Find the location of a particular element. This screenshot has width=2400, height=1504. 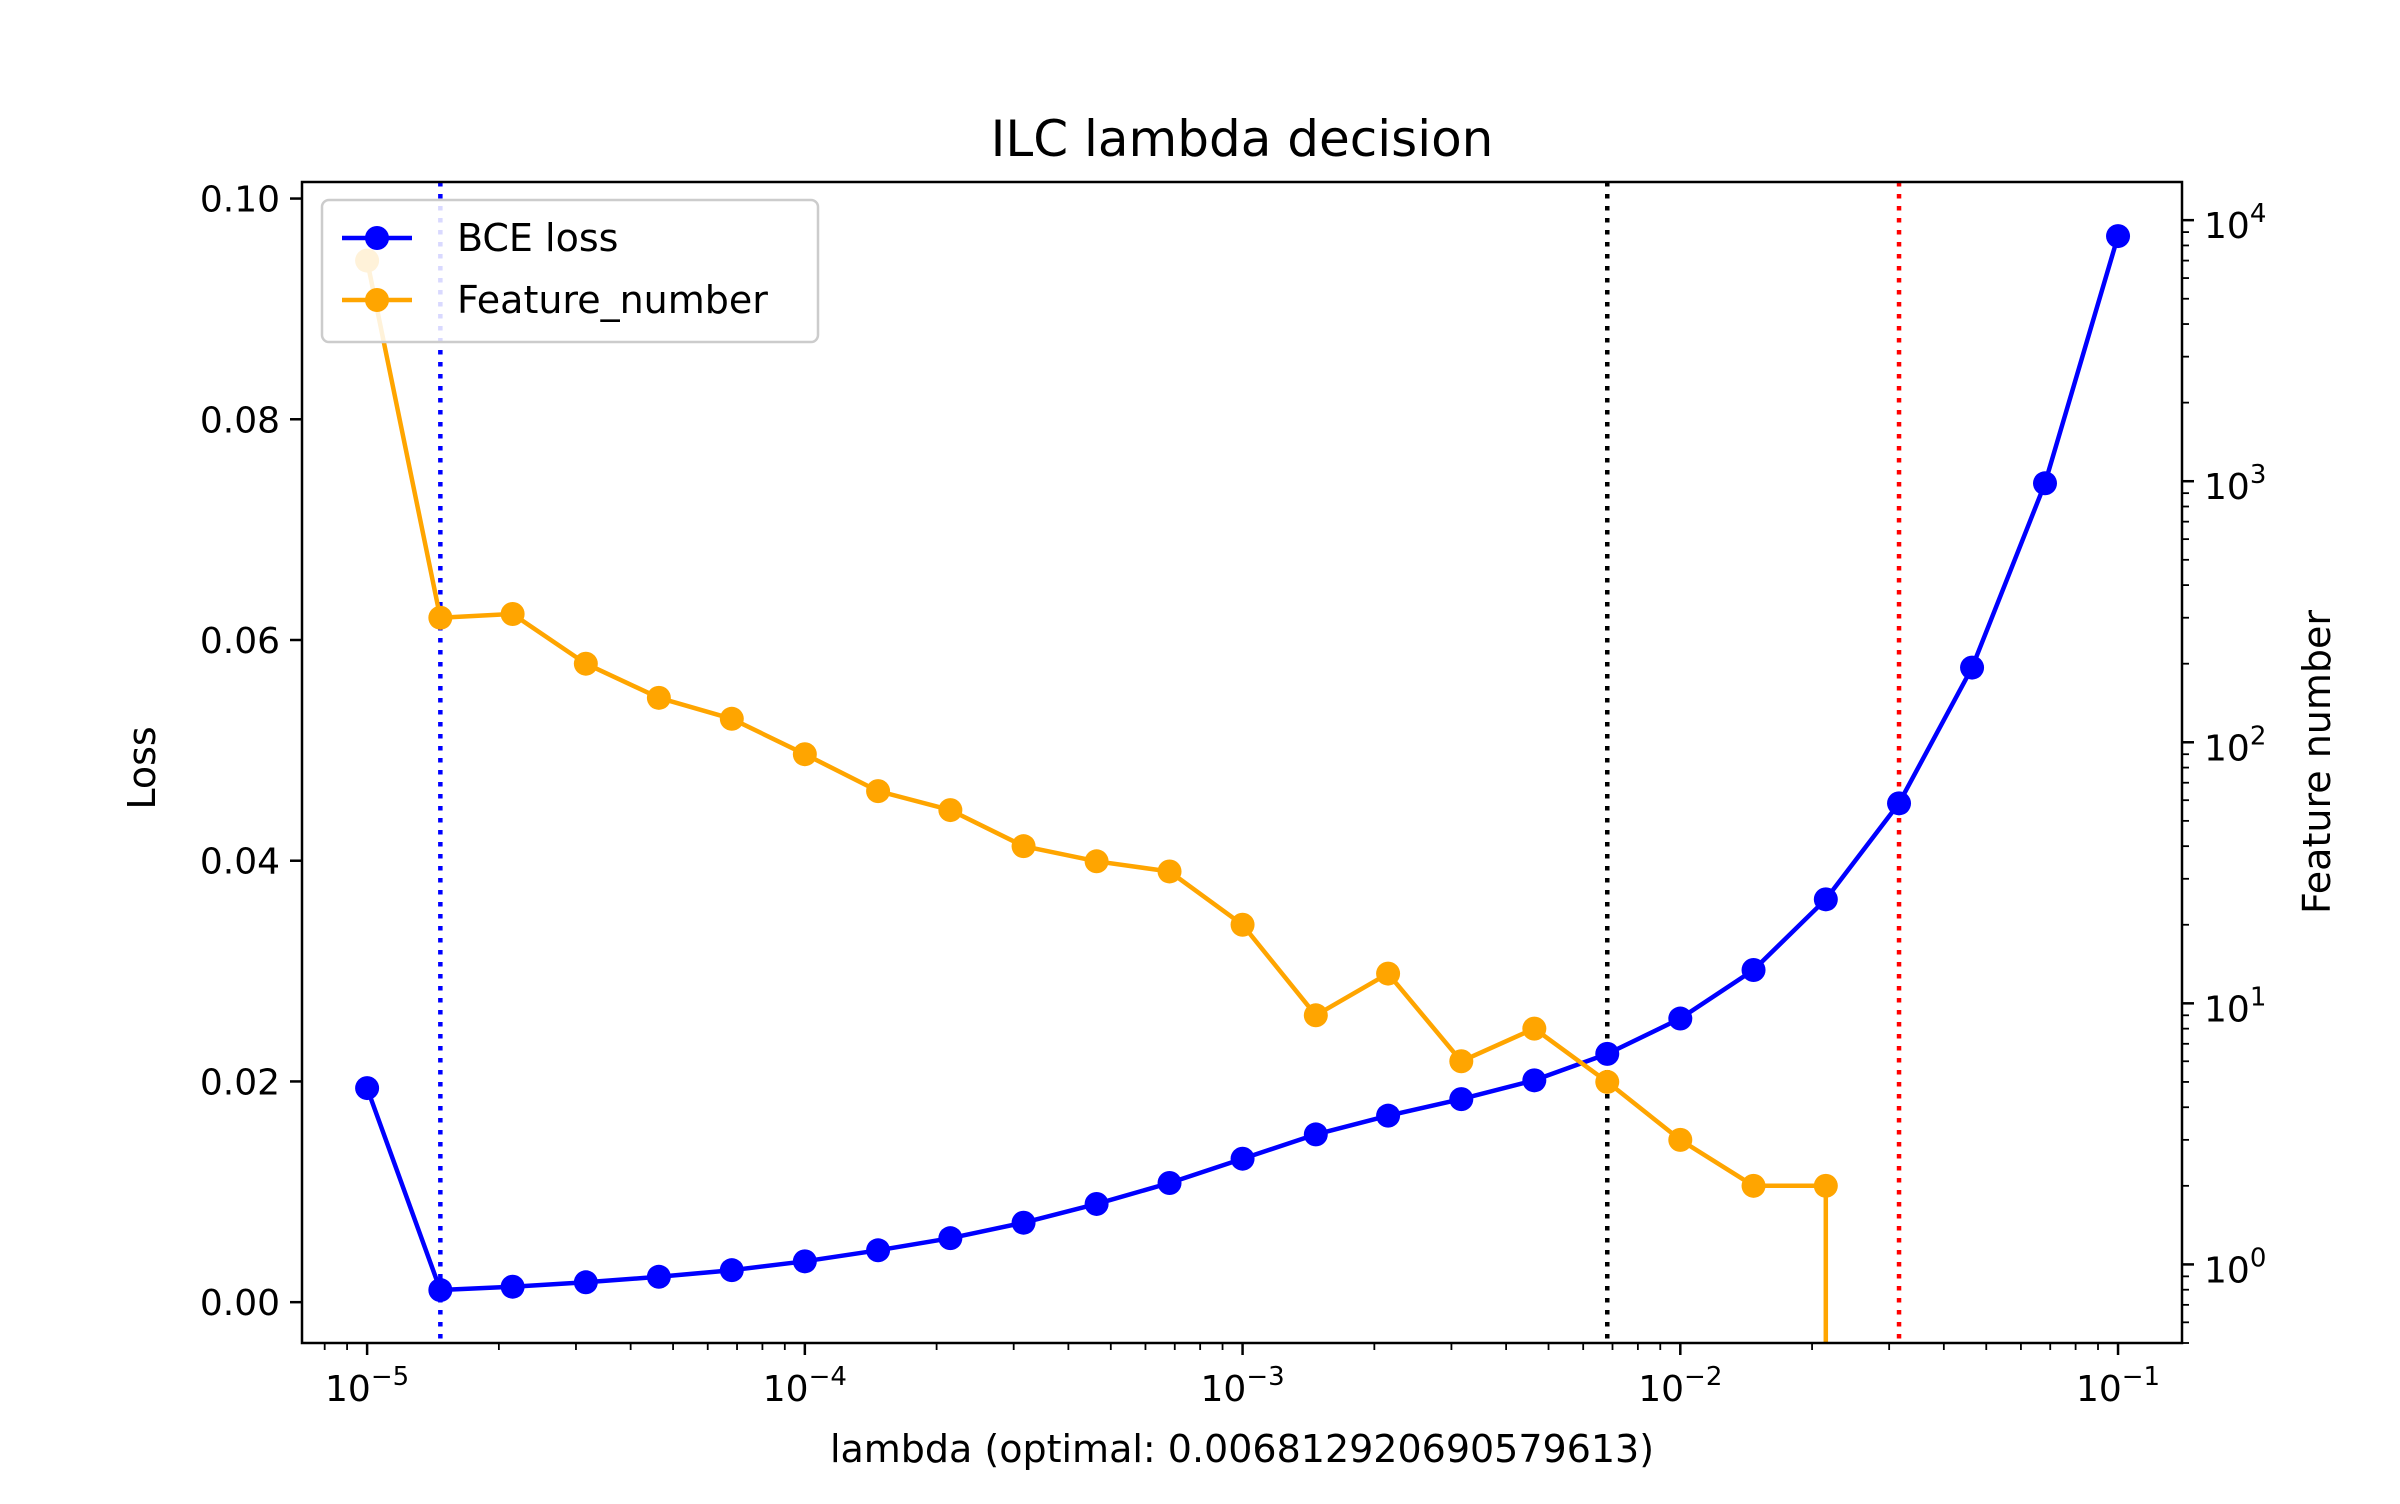

y2-tick-label-3: 10³ is located at coordinates (2235, 484).